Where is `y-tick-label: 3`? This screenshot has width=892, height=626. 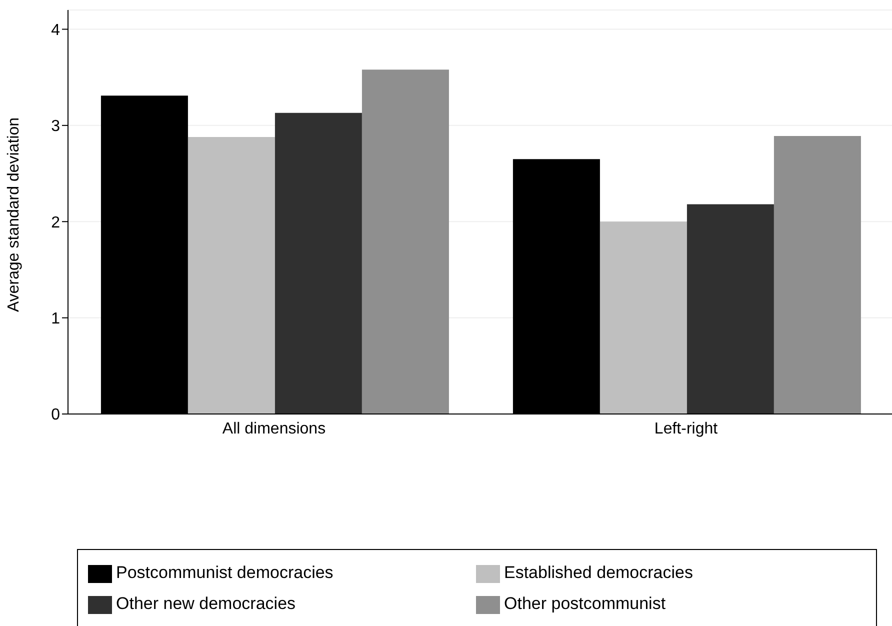
y-tick-label: 3 is located at coordinates (55, 127).